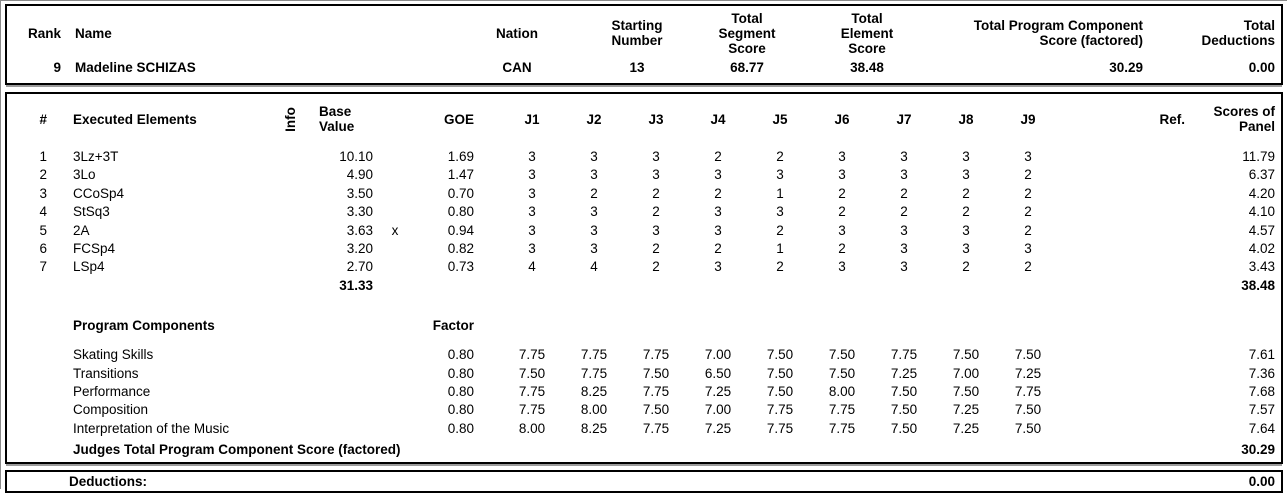 The height and width of the screenshot is (493, 1287). I want to click on element-number: 5, so click(43, 230).